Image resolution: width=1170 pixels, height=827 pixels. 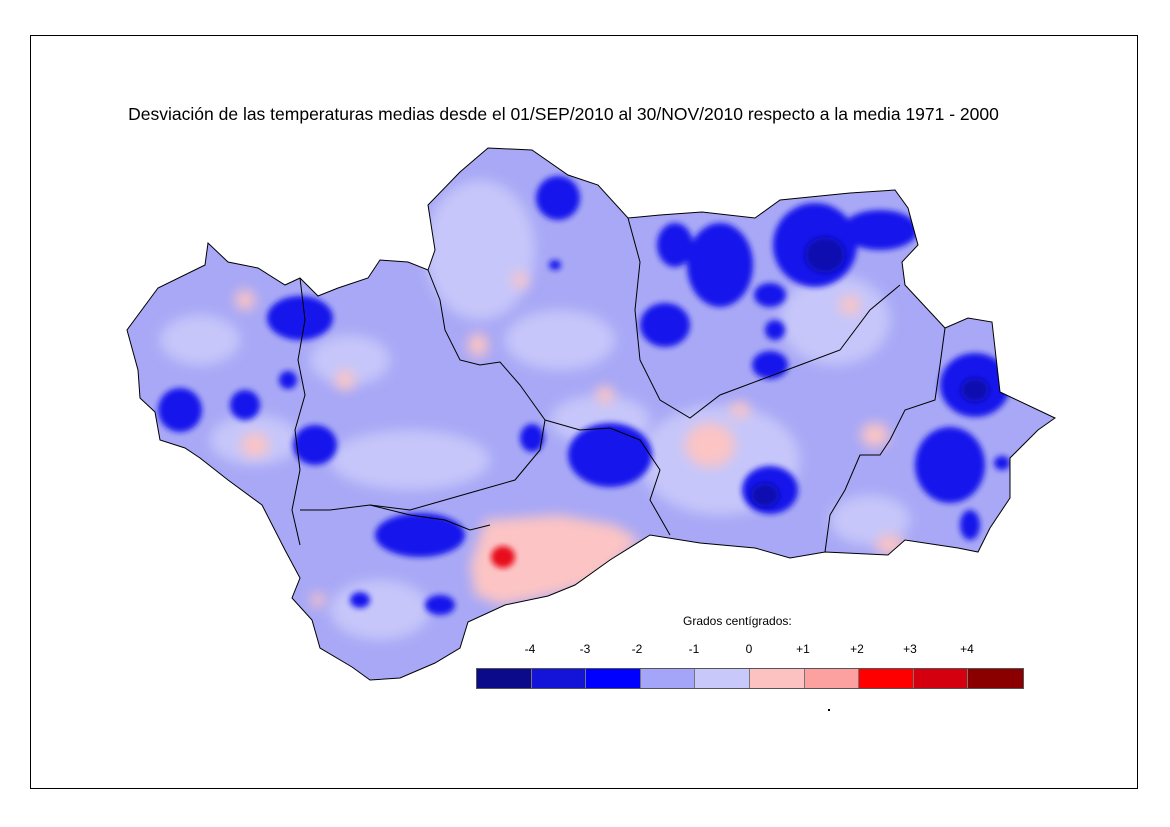 I want to click on legend-tick: -1, so click(x=694, y=649).